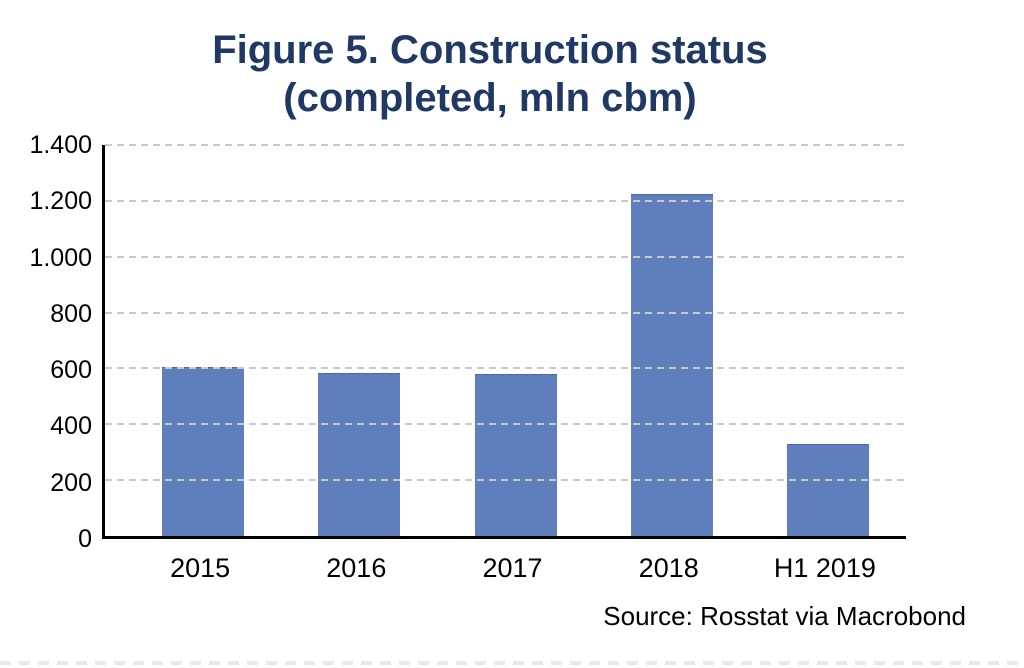 This screenshot has width=1024, height=668. What do you see at coordinates (490, 98) in the screenshot?
I see `chart-title-line2: (completed, mln cbm)` at bounding box center [490, 98].